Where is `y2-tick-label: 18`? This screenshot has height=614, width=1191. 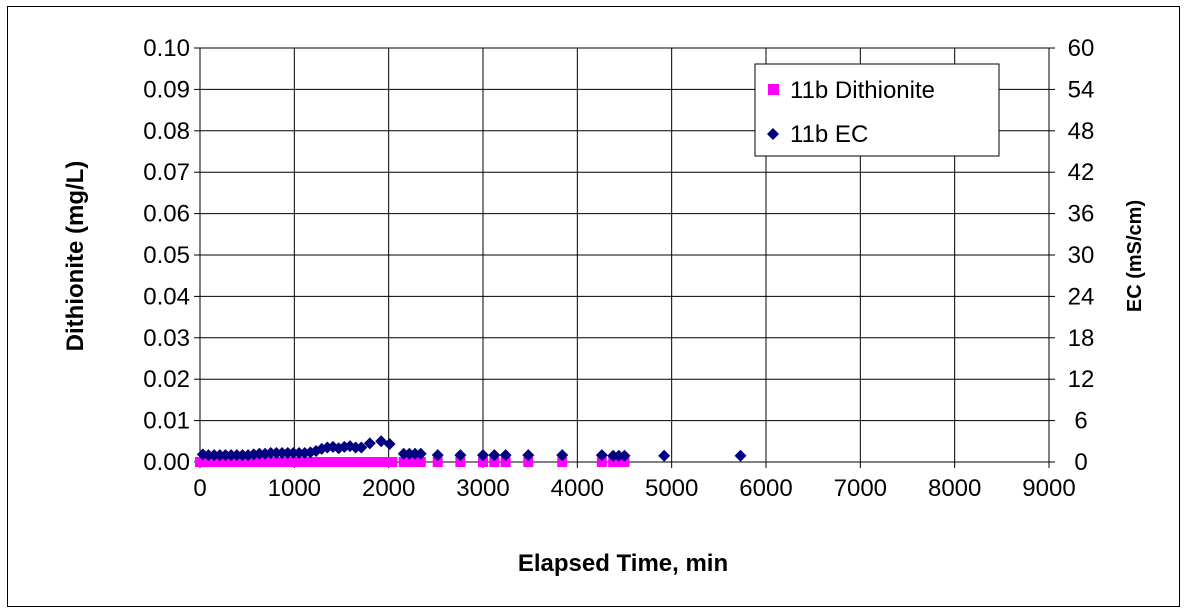
y2-tick-label: 18 is located at coordinates (1081, 338).